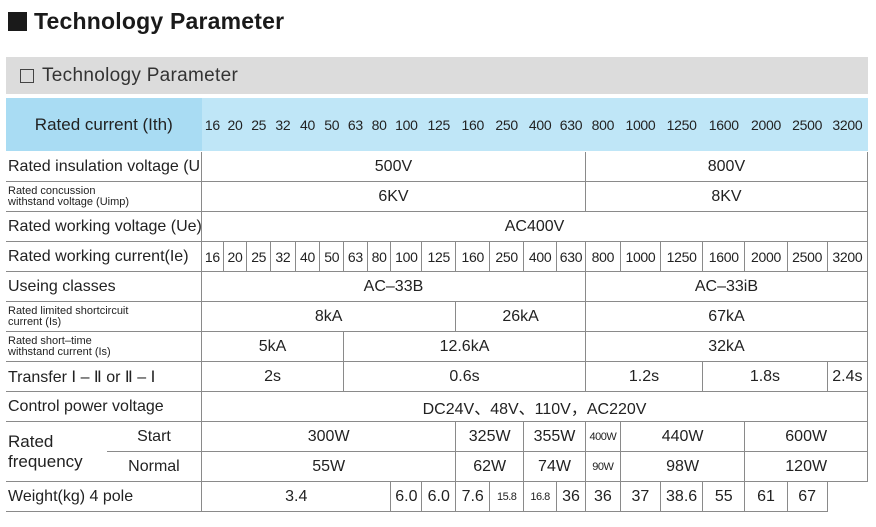 The width and height of the screenshot is (876, 527). What do you see at coordinates (273, 376) in the screenshot?
I see `transfer-value: 2s` at bounding box center [273, 376].